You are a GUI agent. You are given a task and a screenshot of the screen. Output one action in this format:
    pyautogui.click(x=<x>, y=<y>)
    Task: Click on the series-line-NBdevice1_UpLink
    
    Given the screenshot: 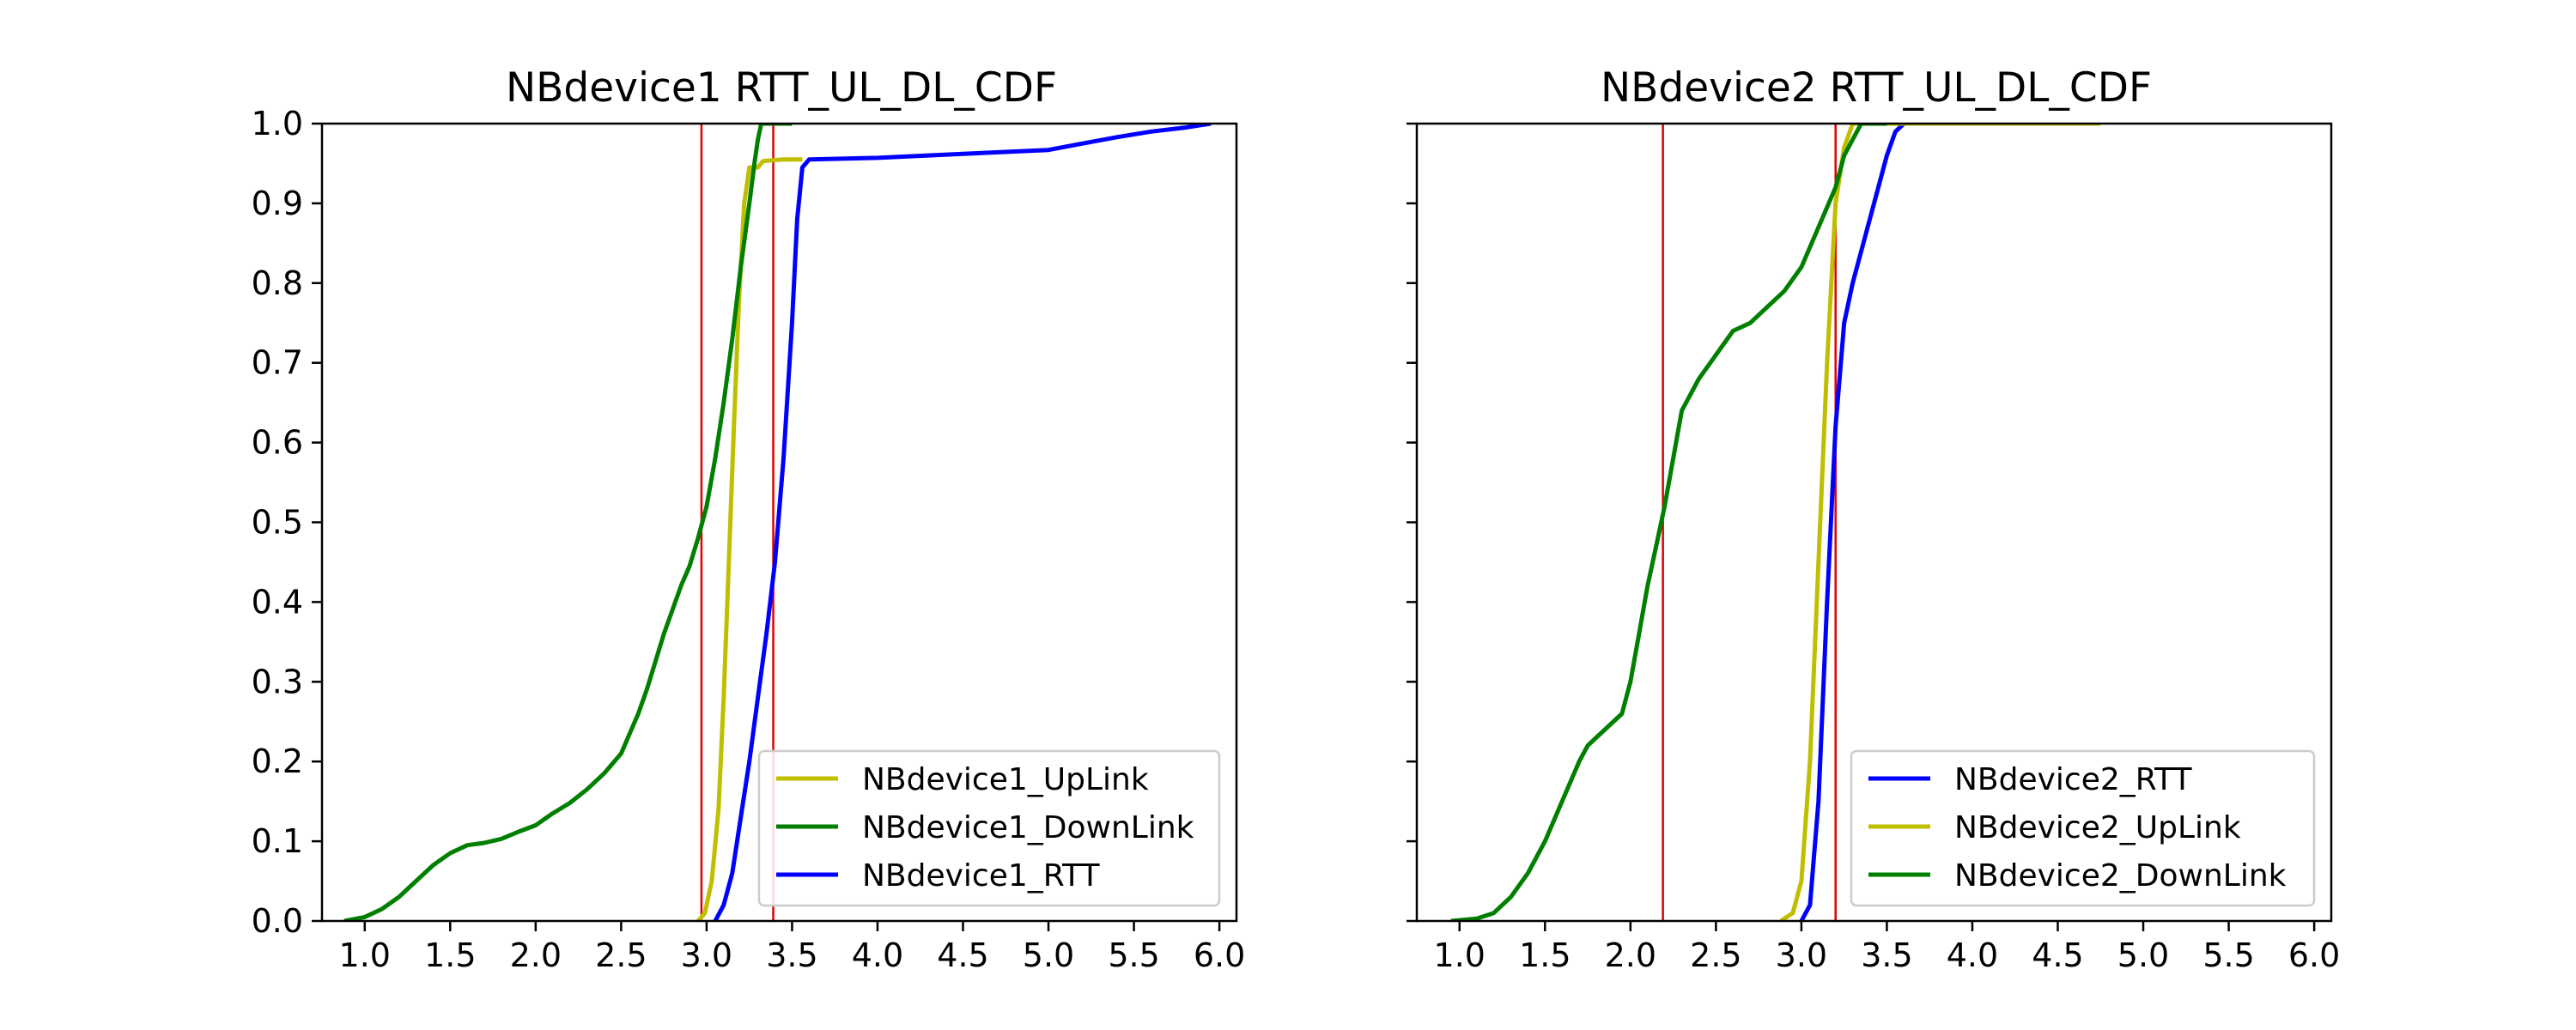 What is the action you would take?
    pyautogui.click(x=749, y=539)
    